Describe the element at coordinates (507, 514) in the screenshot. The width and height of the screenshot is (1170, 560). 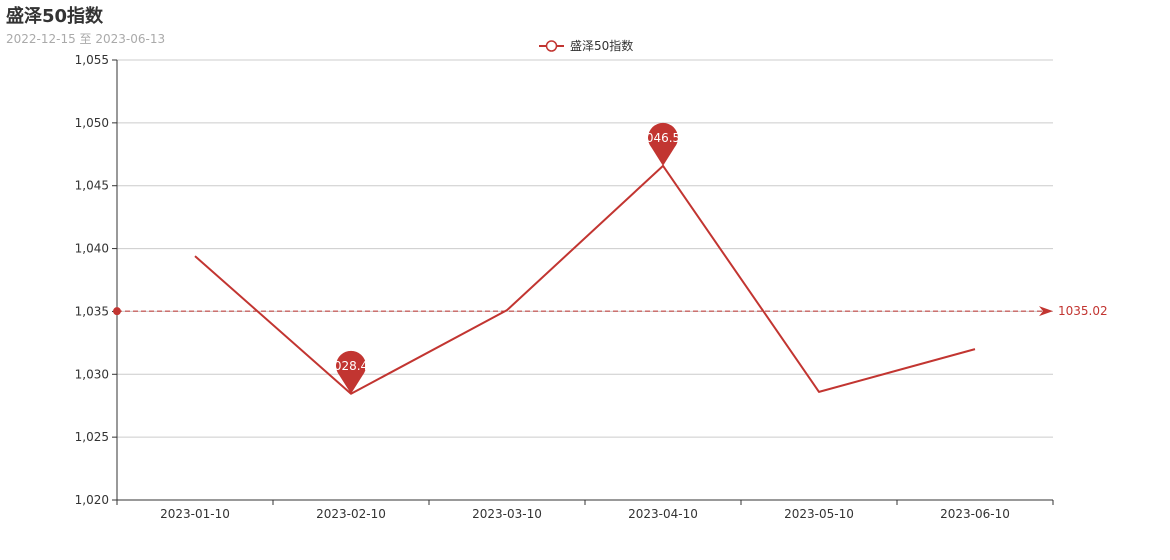
I see `x-tick-label: 2023-03-10` at that location.